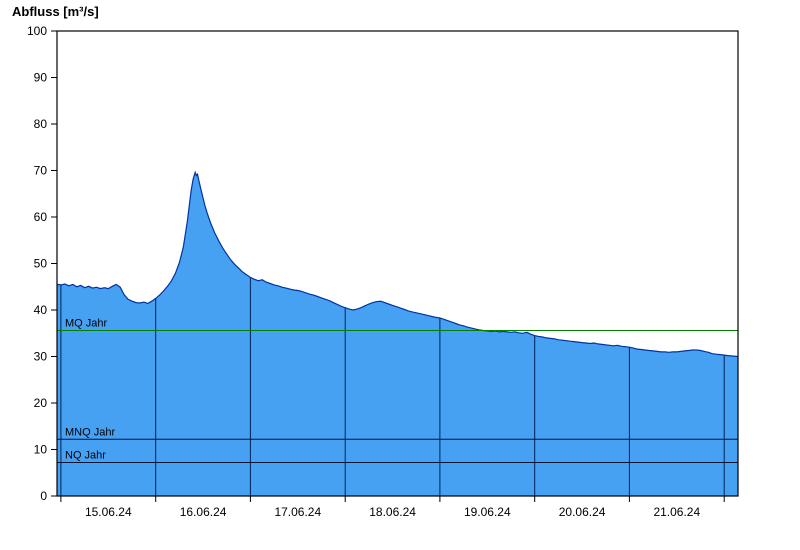  Describe the element at coordinates (55, 11) in the screenshot. I see `chart-title: Abfluss [m³/s]` at that location.